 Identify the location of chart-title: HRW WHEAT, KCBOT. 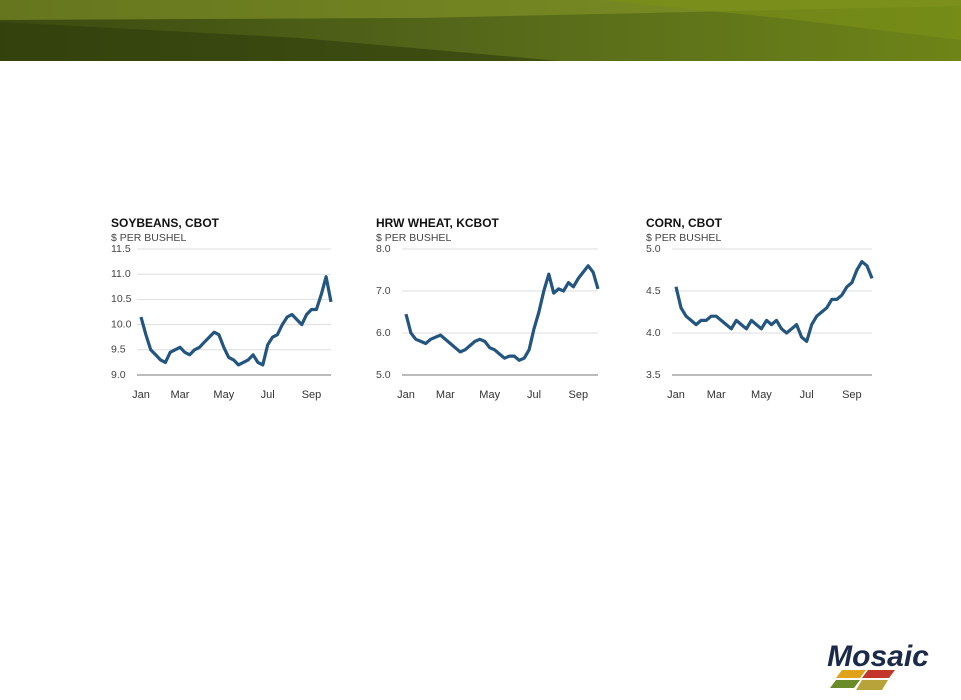
(438, 223).